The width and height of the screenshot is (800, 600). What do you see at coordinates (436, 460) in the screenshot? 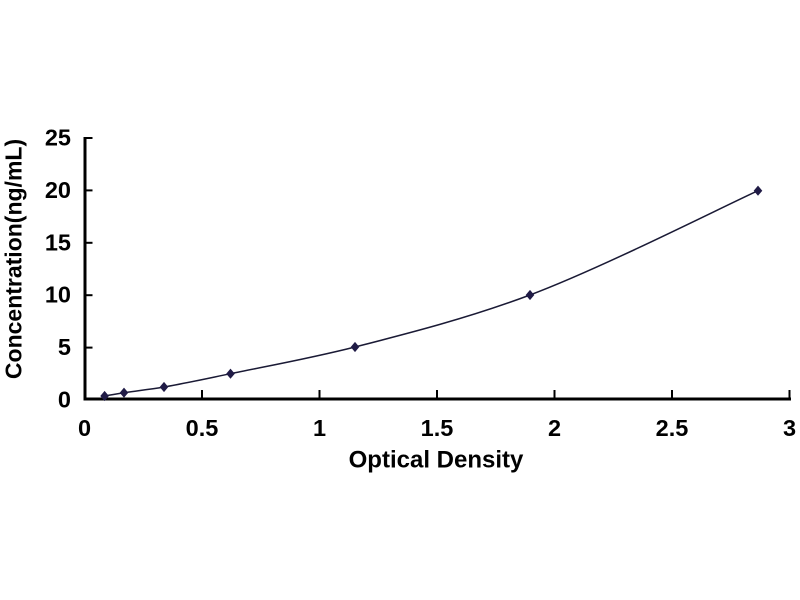
I see `svg-text: Optical Density` at bounding box center [436, 460].